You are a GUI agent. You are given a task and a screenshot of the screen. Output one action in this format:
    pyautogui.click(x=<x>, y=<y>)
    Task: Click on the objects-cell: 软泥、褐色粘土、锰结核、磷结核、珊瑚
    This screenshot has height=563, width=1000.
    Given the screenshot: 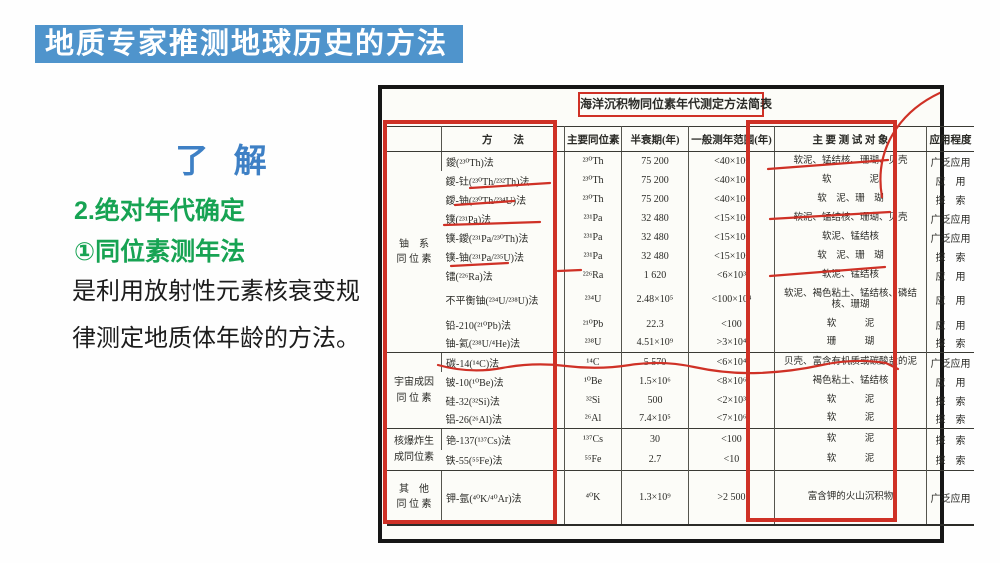 What is the action you would take?
    pyautogui.click(x=850, y=299)
    